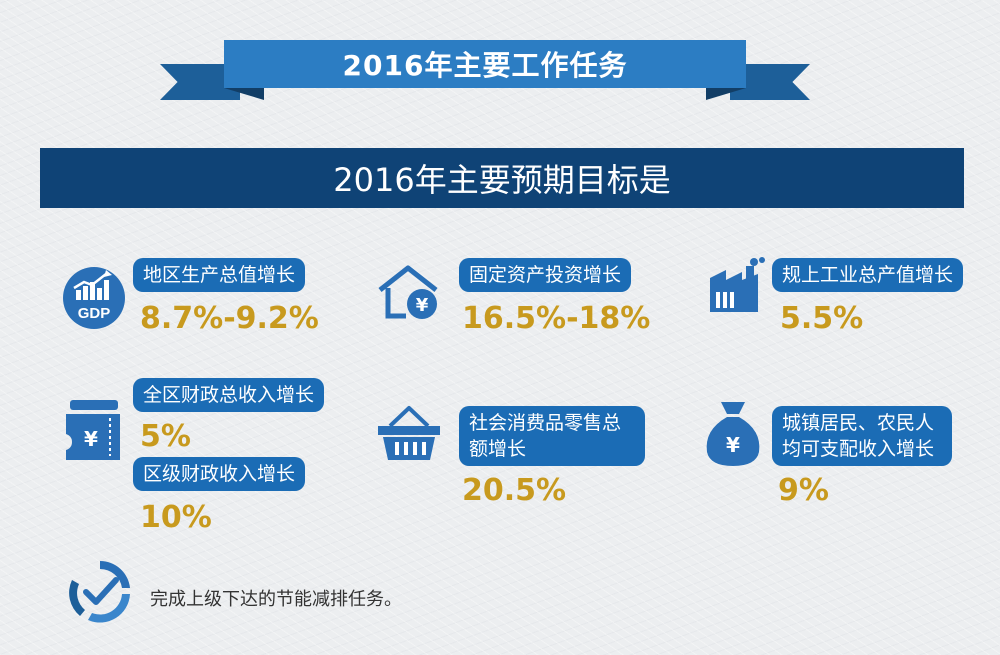  What do you see at coordinates (822, 318) in the screenshot?
I see `industry-value: 5.5%` at bounding box center [822, 318].